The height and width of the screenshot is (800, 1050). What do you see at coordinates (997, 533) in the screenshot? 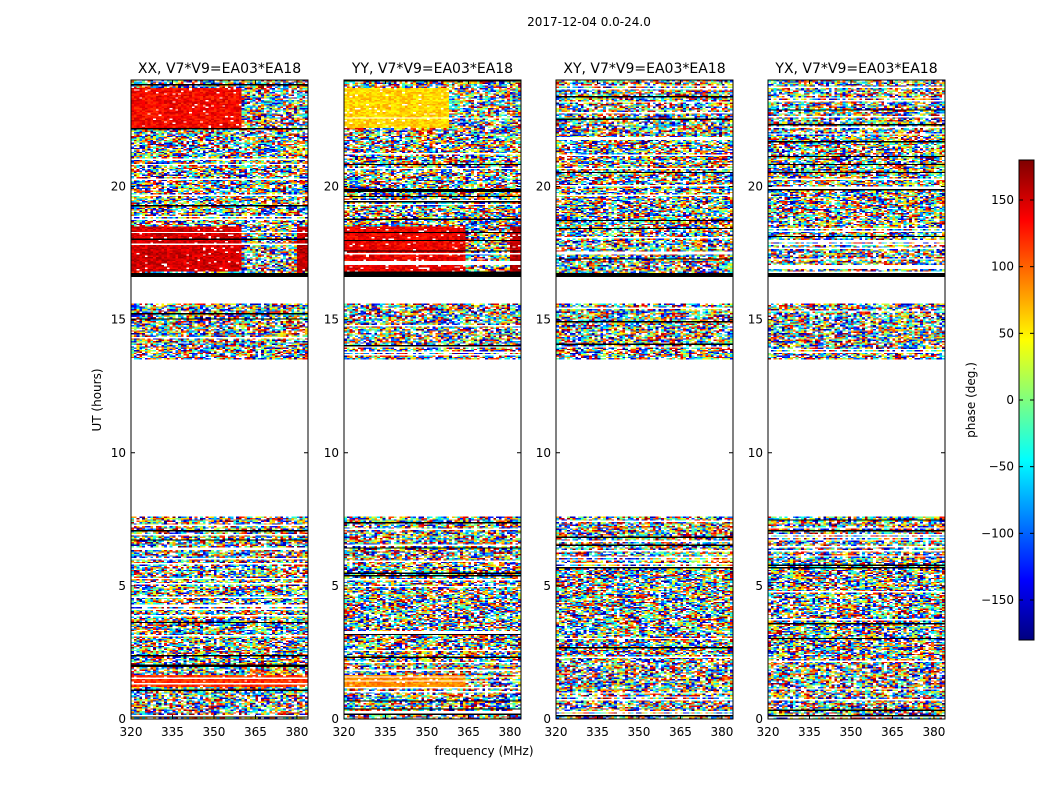
I see `colorbar-tick-label: −100` at bounding box center [997, 533].